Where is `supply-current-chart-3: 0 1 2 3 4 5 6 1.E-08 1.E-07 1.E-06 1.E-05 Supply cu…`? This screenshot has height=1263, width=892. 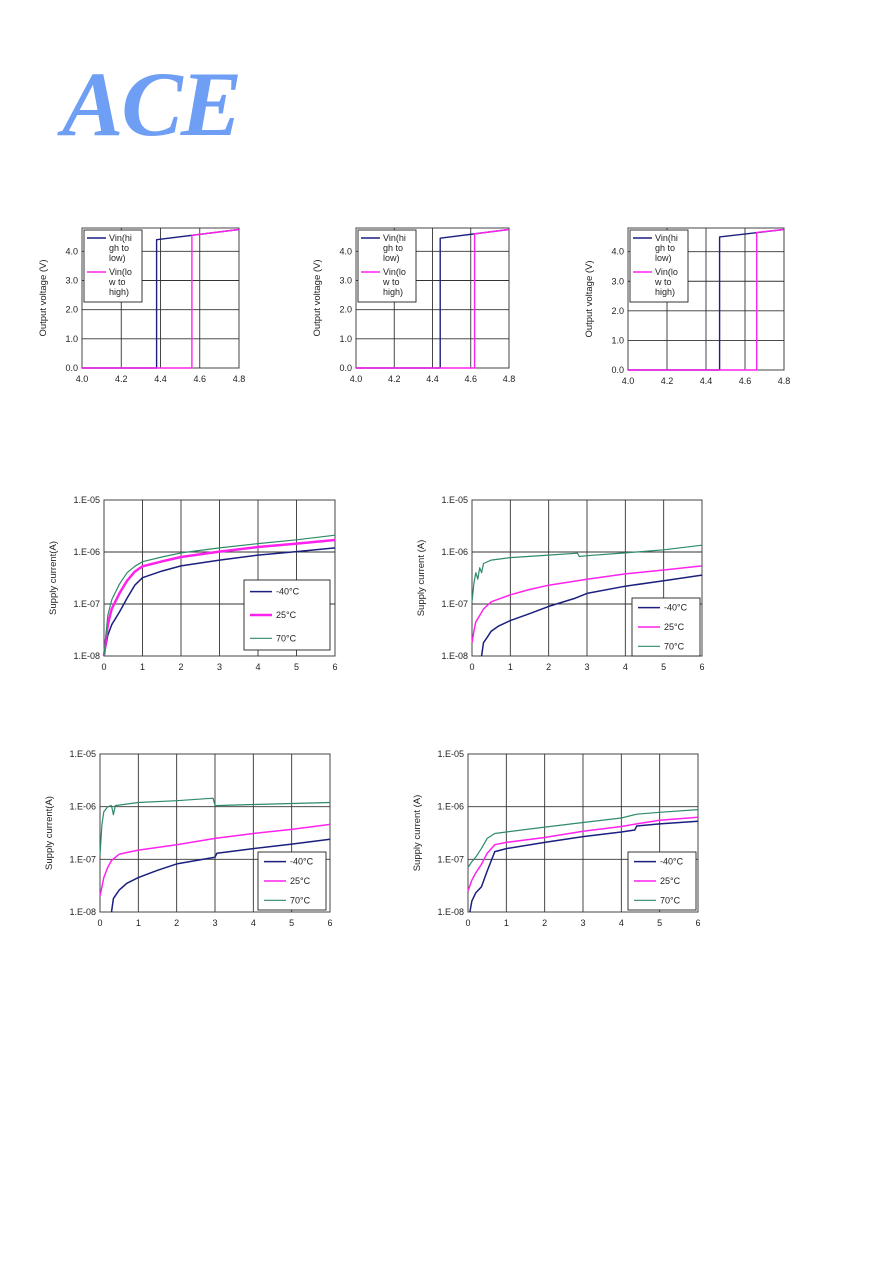
supply-current-chart-3: 0 1 2 3 4 5 6 1.E-08 1.E-07 1.E-06 1.E-05 Supply cu… is located at coordinates (188, 838).